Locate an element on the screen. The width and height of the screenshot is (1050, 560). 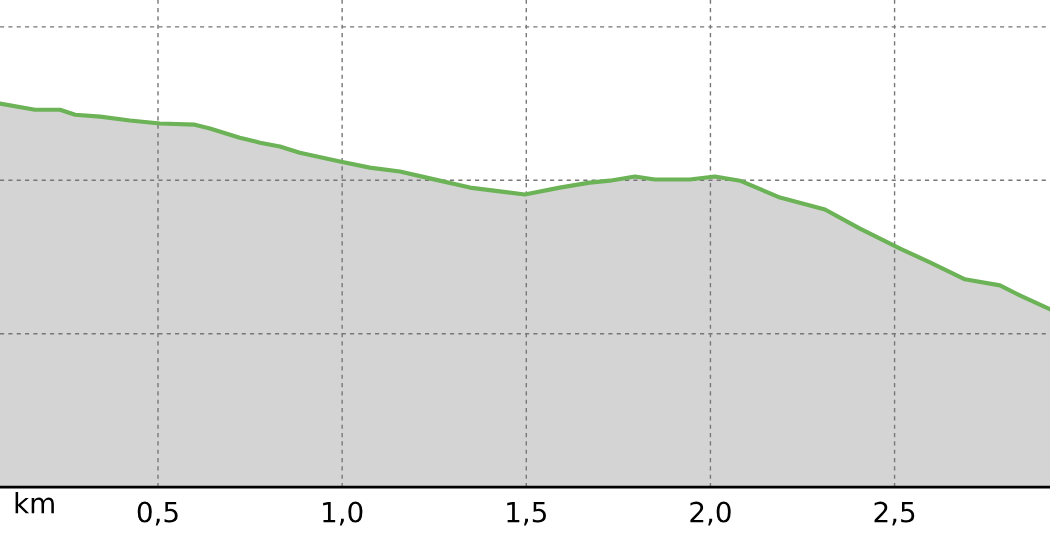
x-axis-title: km is located at coordinates (34, 503).